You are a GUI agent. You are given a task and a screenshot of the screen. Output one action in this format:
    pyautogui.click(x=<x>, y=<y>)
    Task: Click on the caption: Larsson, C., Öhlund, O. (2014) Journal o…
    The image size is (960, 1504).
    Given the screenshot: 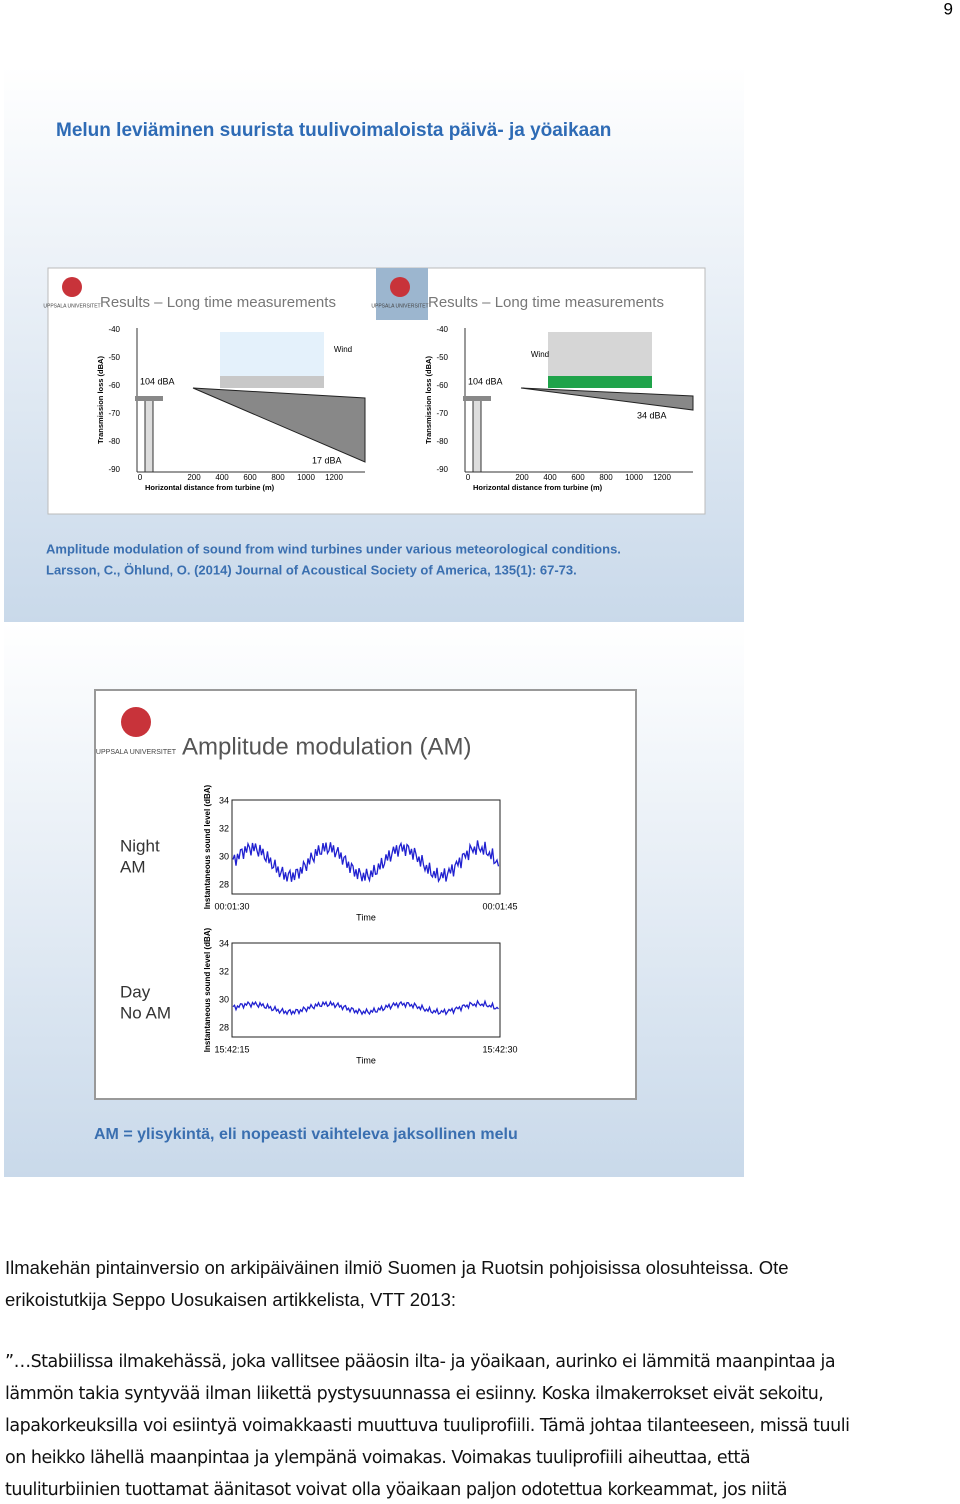 What is the action you would take?
    pyautogui.click(x=311, y=569)
    